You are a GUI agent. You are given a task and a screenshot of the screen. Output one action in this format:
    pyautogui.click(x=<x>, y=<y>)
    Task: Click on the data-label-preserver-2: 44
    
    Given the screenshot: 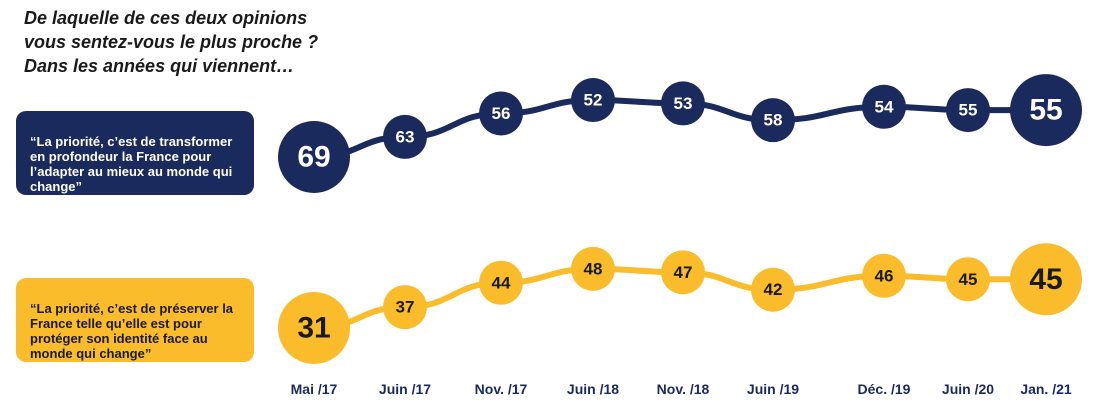 What is the action you would take?
    pyautogui.click(x=501, y=282)
    